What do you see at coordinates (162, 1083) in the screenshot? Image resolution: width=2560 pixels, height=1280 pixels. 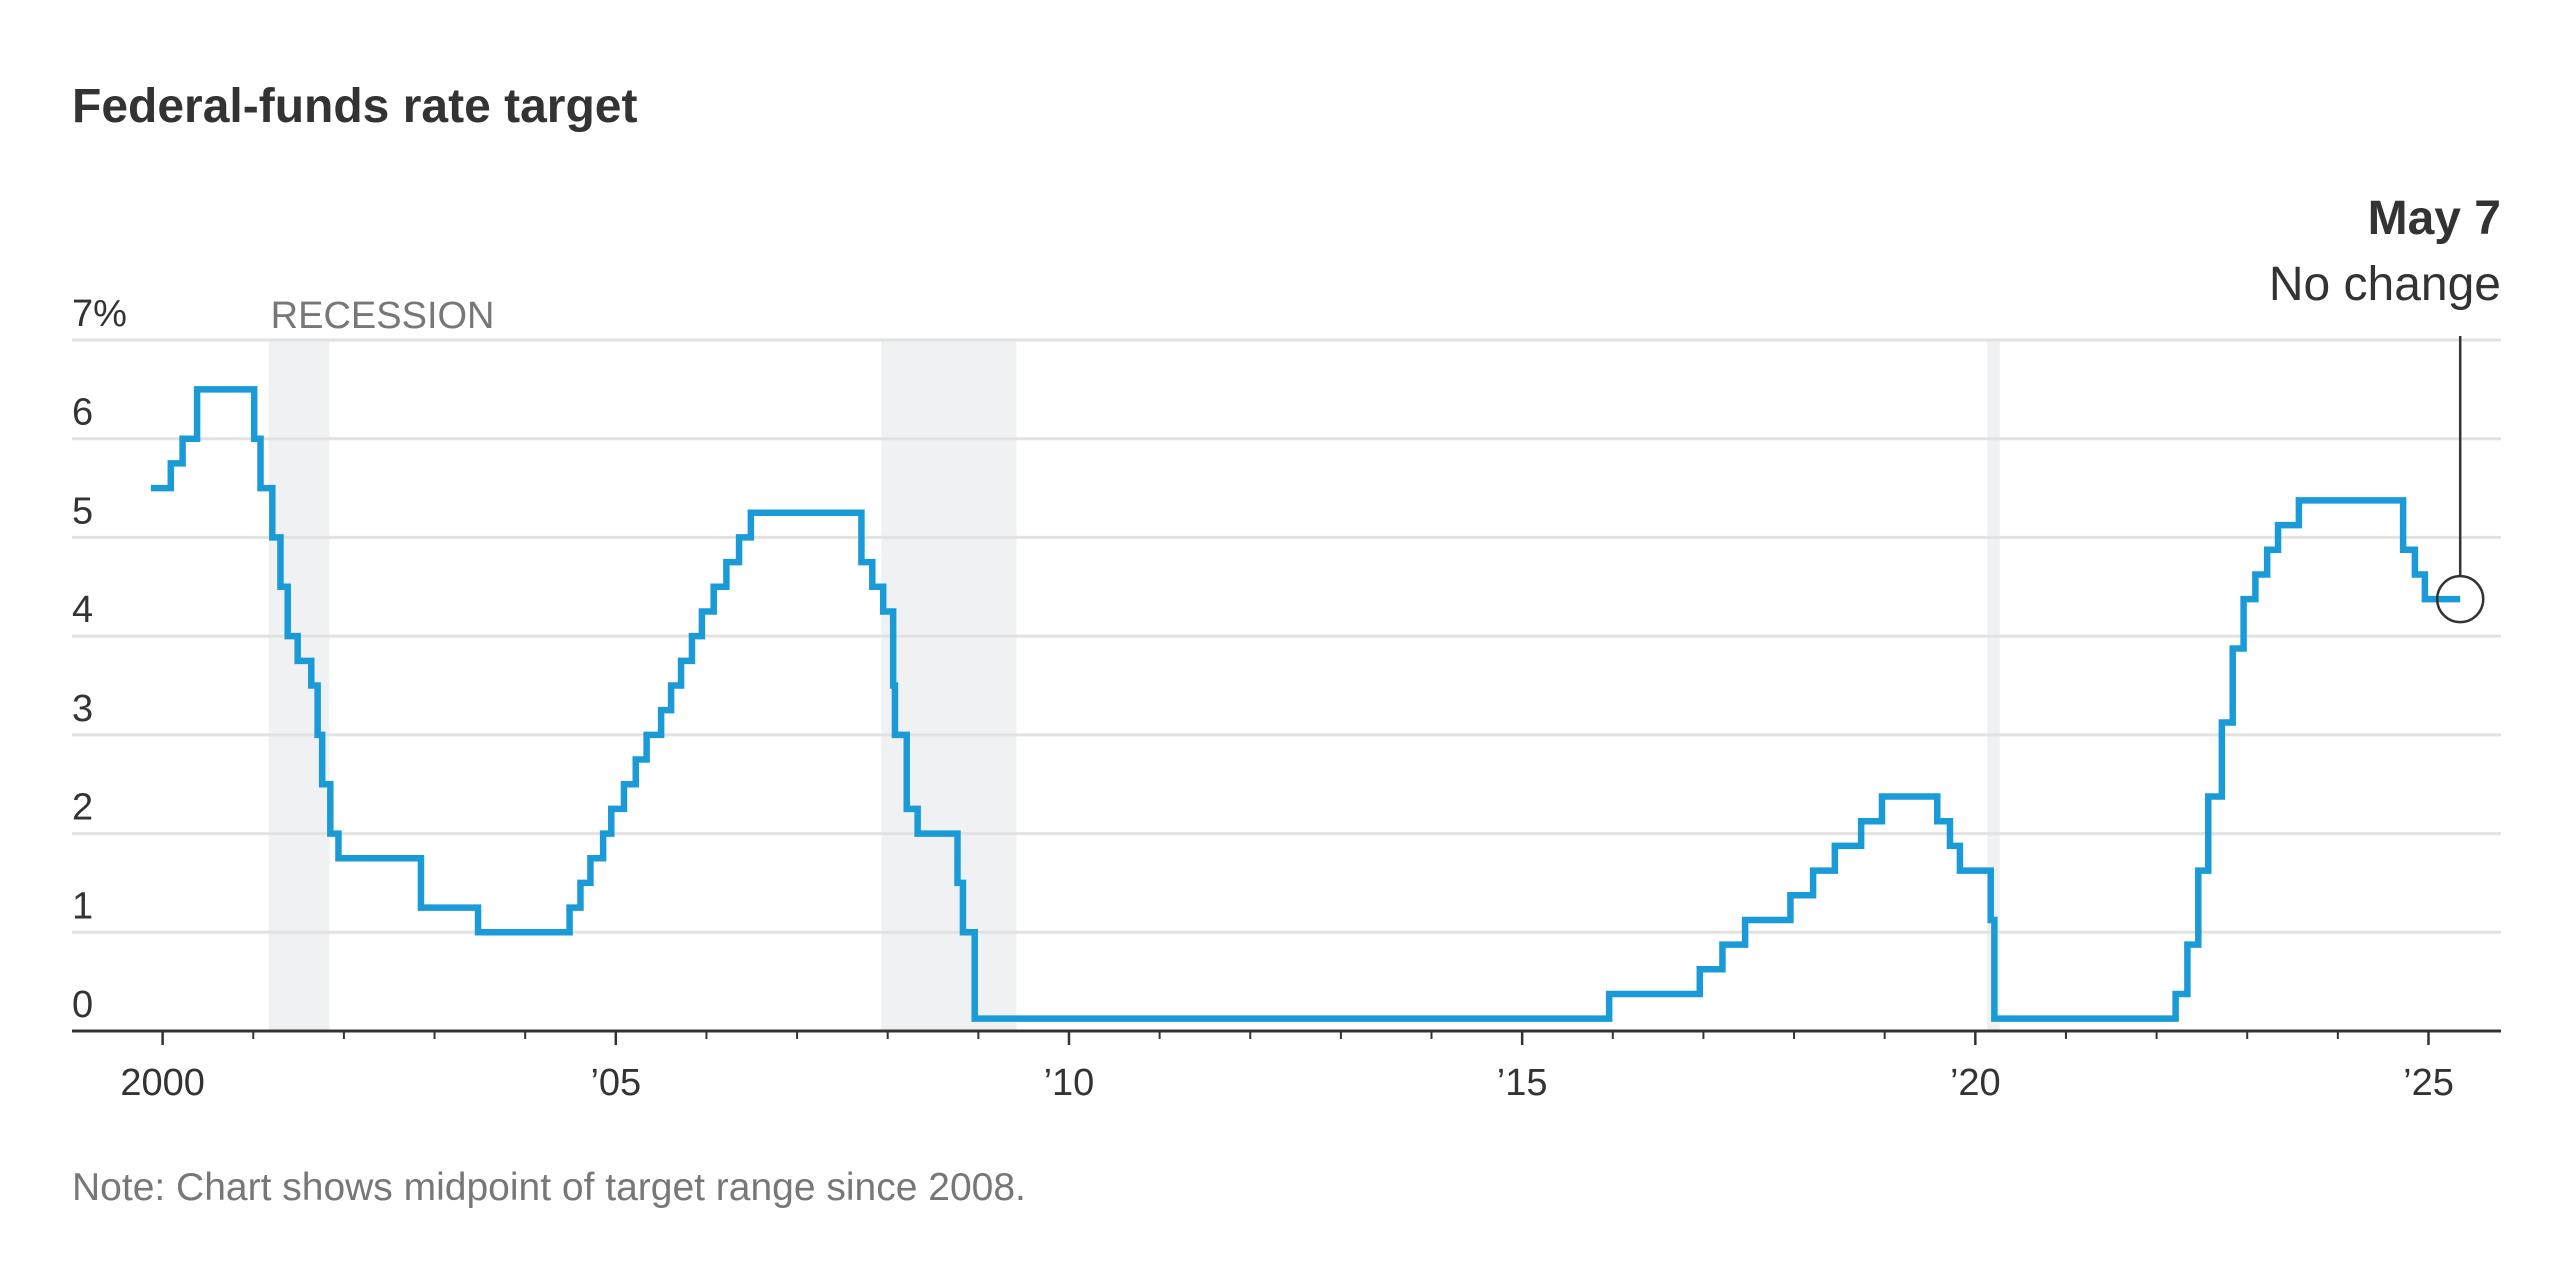 I see `x-tick-label: 2000` at bounding box center [162, 1083].